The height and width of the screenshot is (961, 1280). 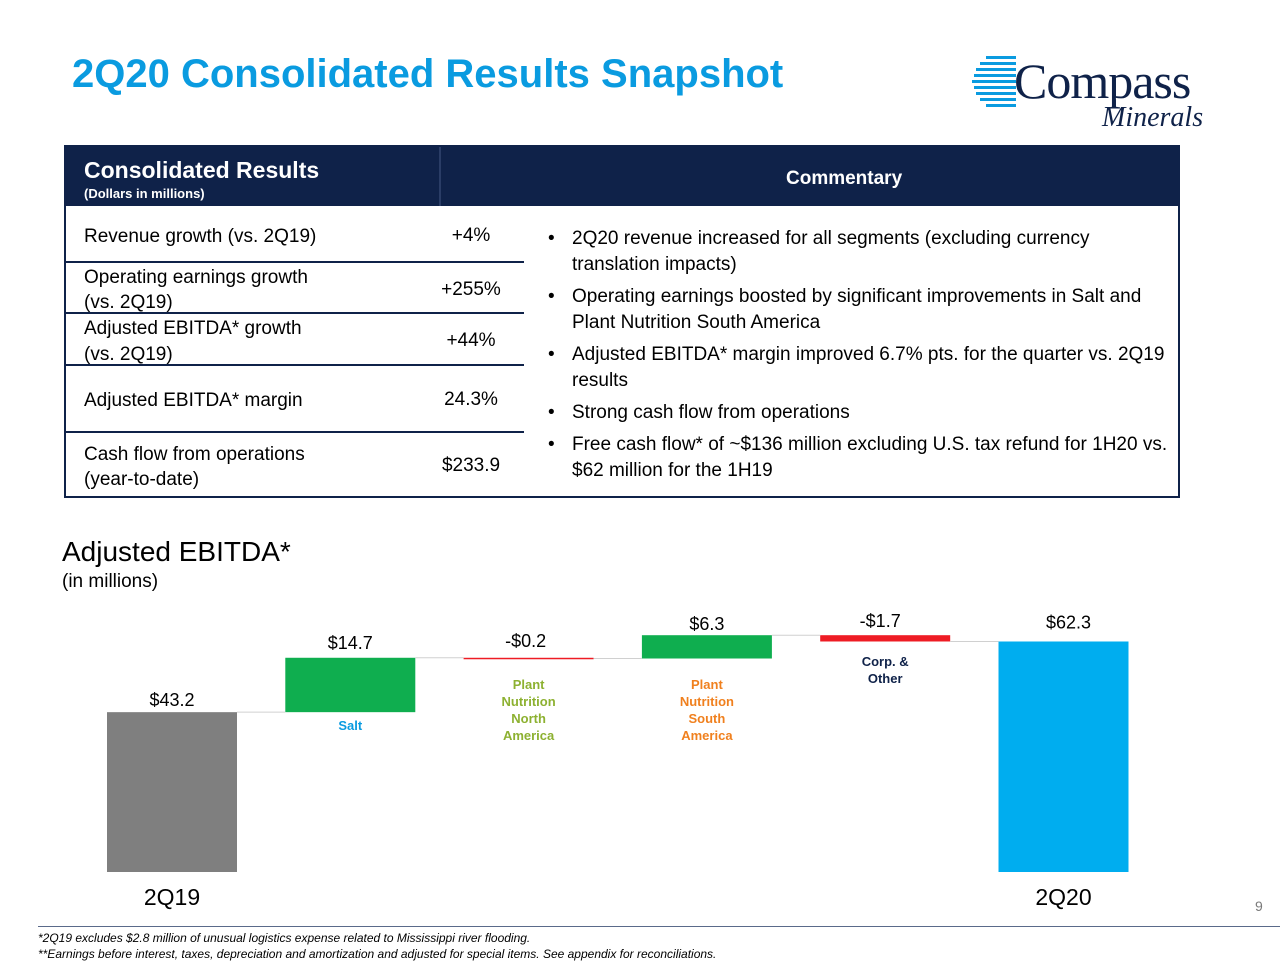 I want to click on segment-label: Other, so click(x=885, y=678).